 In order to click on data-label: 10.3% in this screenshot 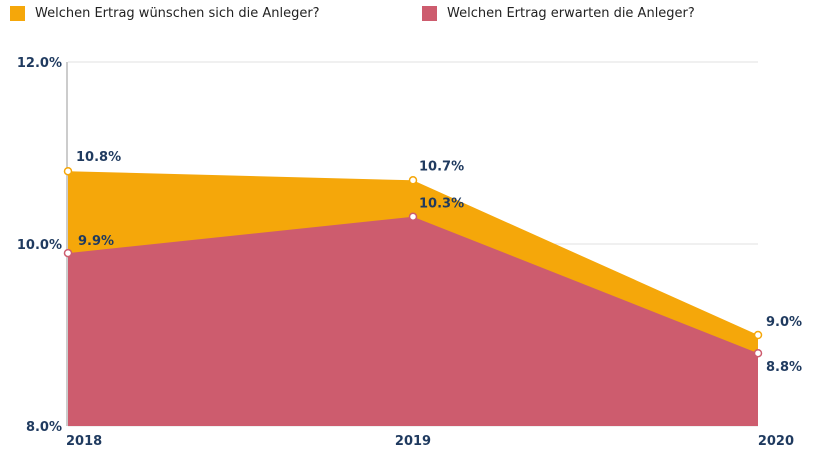, I will do `click(441, 204)`.